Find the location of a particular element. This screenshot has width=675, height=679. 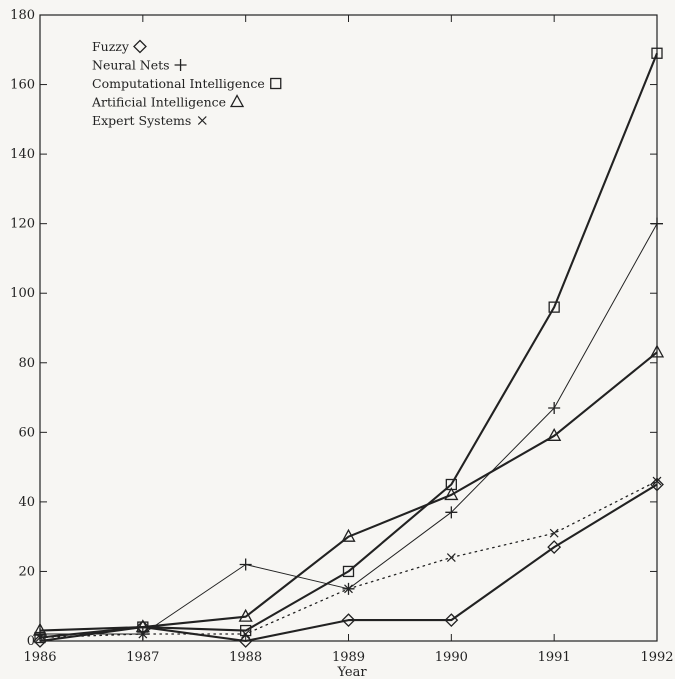

legend-marker-computational-intelligence is located at coordinates (276, 84).